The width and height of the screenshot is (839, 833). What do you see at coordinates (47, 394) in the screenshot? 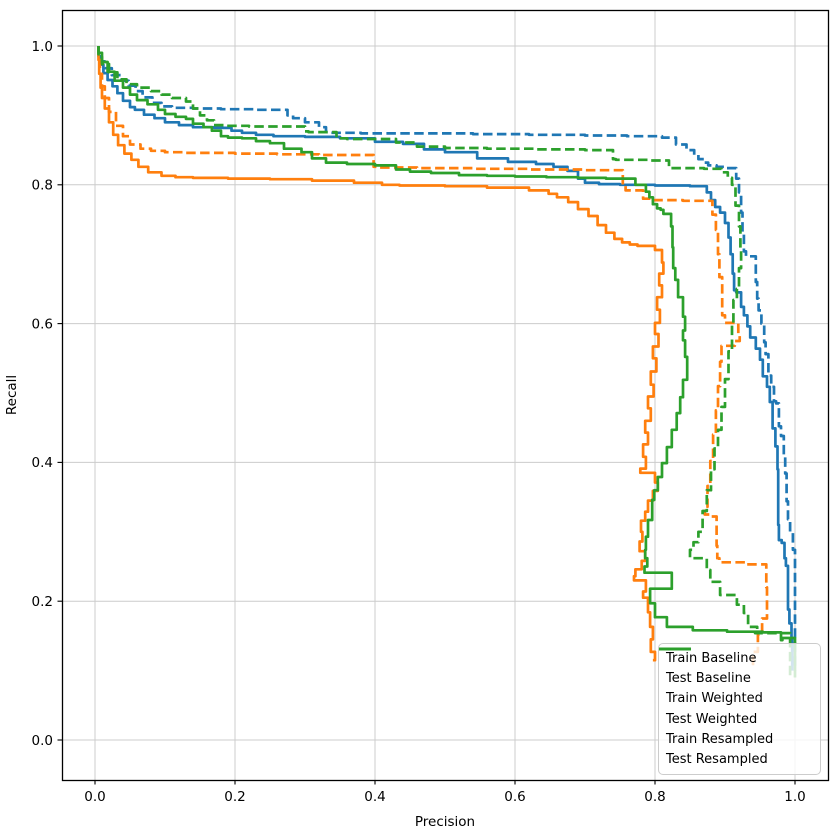
I see `y-axis-ticks: 0.0 0.2 0.4 0.6 0.8 1.0` at bounding box center [47, 394].